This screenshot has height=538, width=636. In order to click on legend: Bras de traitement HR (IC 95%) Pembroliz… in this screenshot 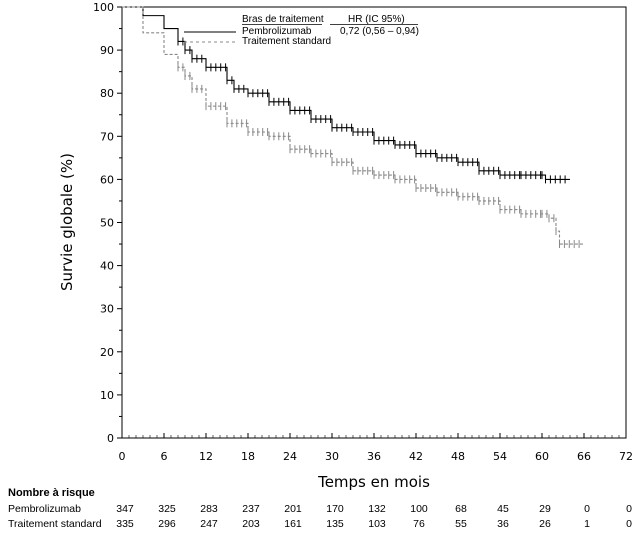, I will do `click(301, 30)`.